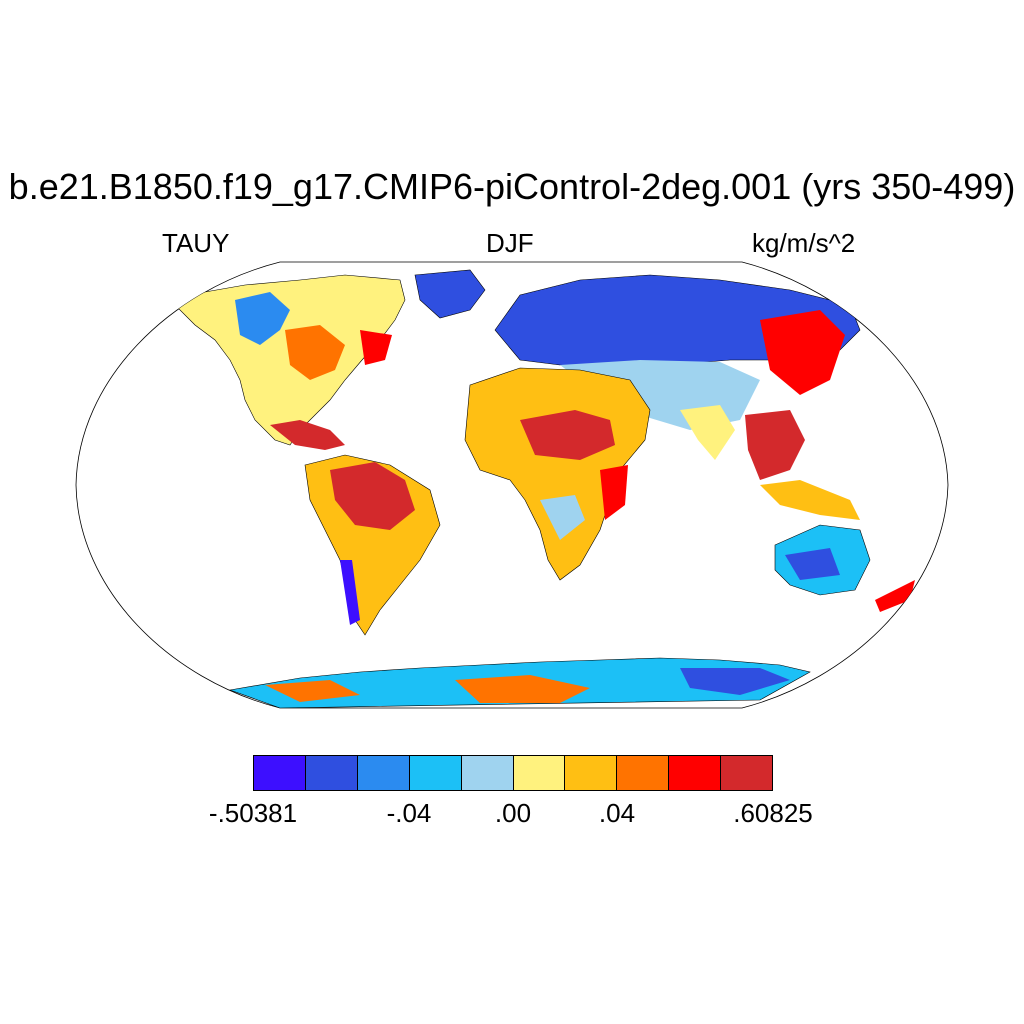  What do you see at coordinates (513, 813) in the screenshot?
I see `colorbar-label: .00` at bounding box center [513, 813].